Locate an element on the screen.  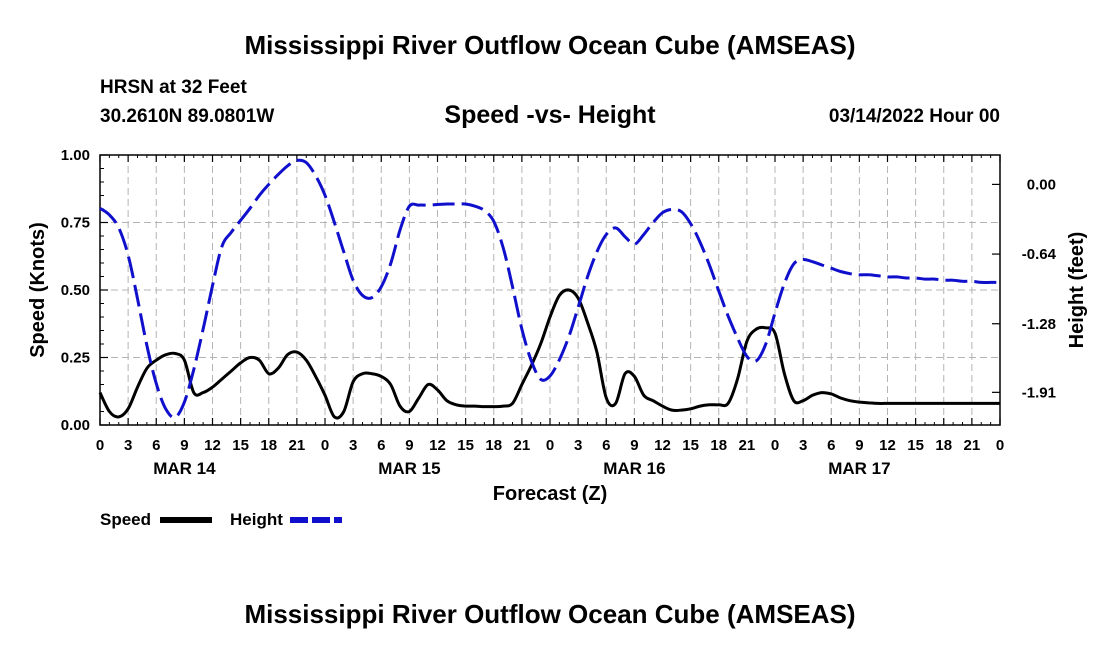
x-axis-title: Forecast (Z) is located at coordinates (550, 494).